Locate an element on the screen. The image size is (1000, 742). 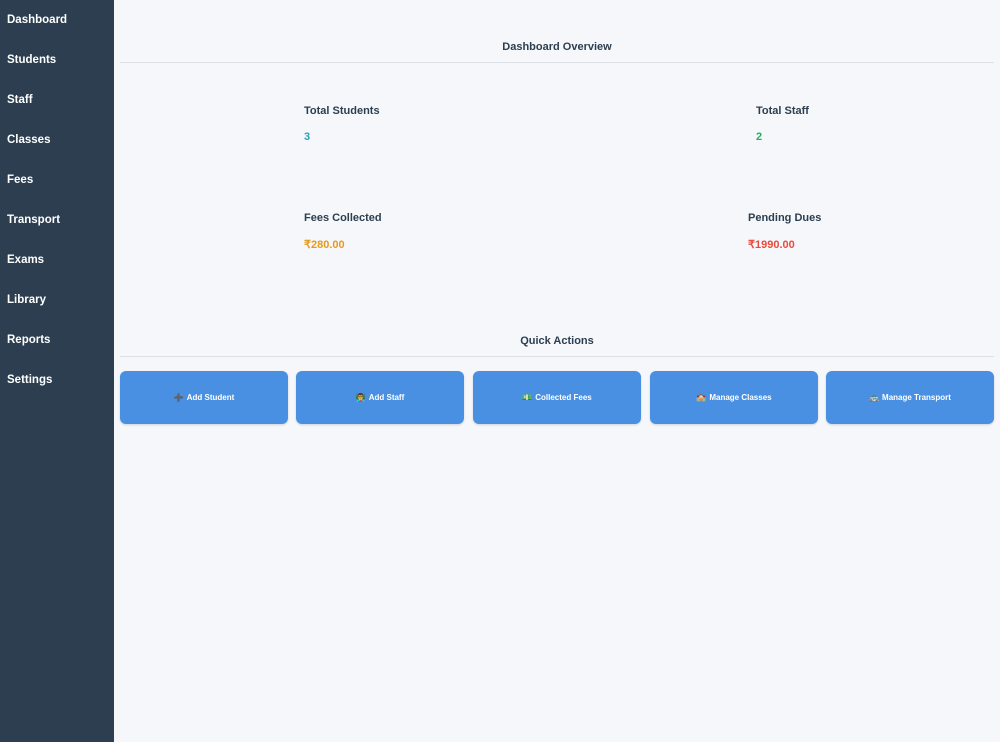
sidebar-item-staff: Staff is located at coordinates (20, 100).